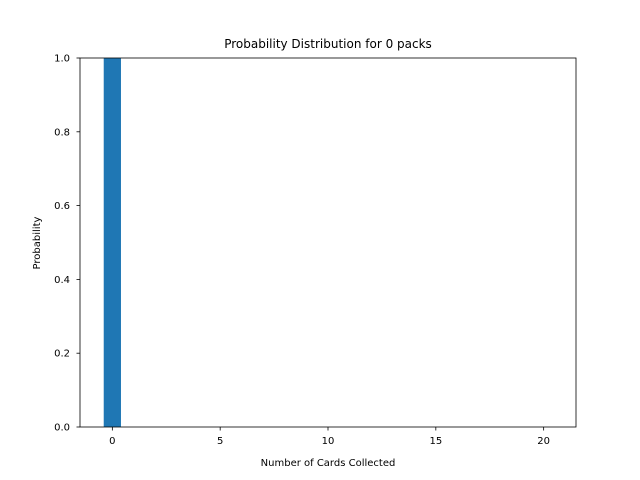  I want to click on y-tick-label: 0.4, so click(62, 280).